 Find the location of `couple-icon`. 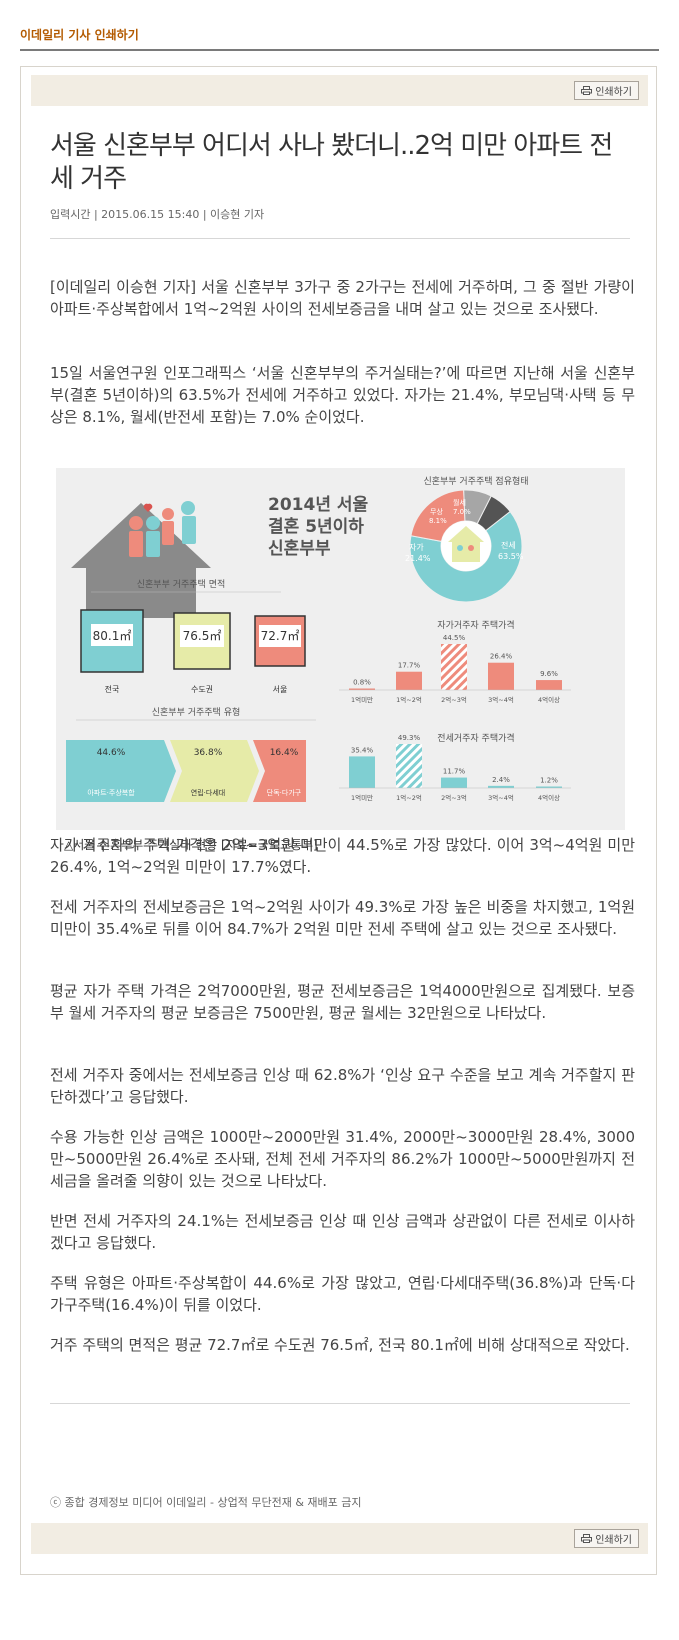

couple-icon is located at coordinates (162, 529).